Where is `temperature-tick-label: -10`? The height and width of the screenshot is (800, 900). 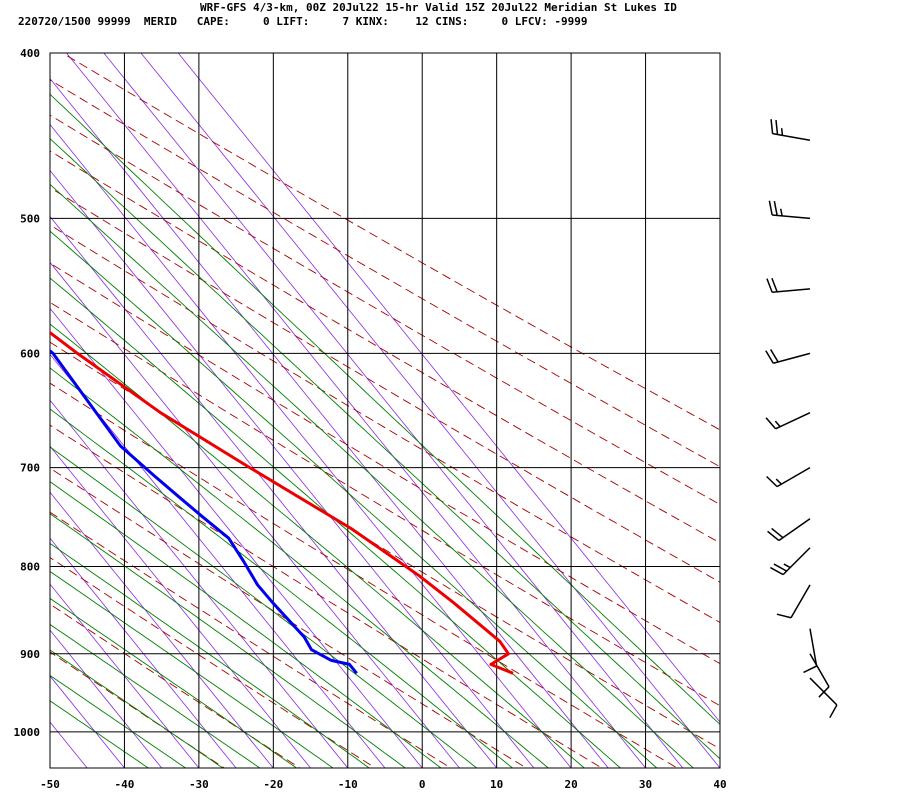
temperature-tick-label: -10 is located at coordinates (348, 784).